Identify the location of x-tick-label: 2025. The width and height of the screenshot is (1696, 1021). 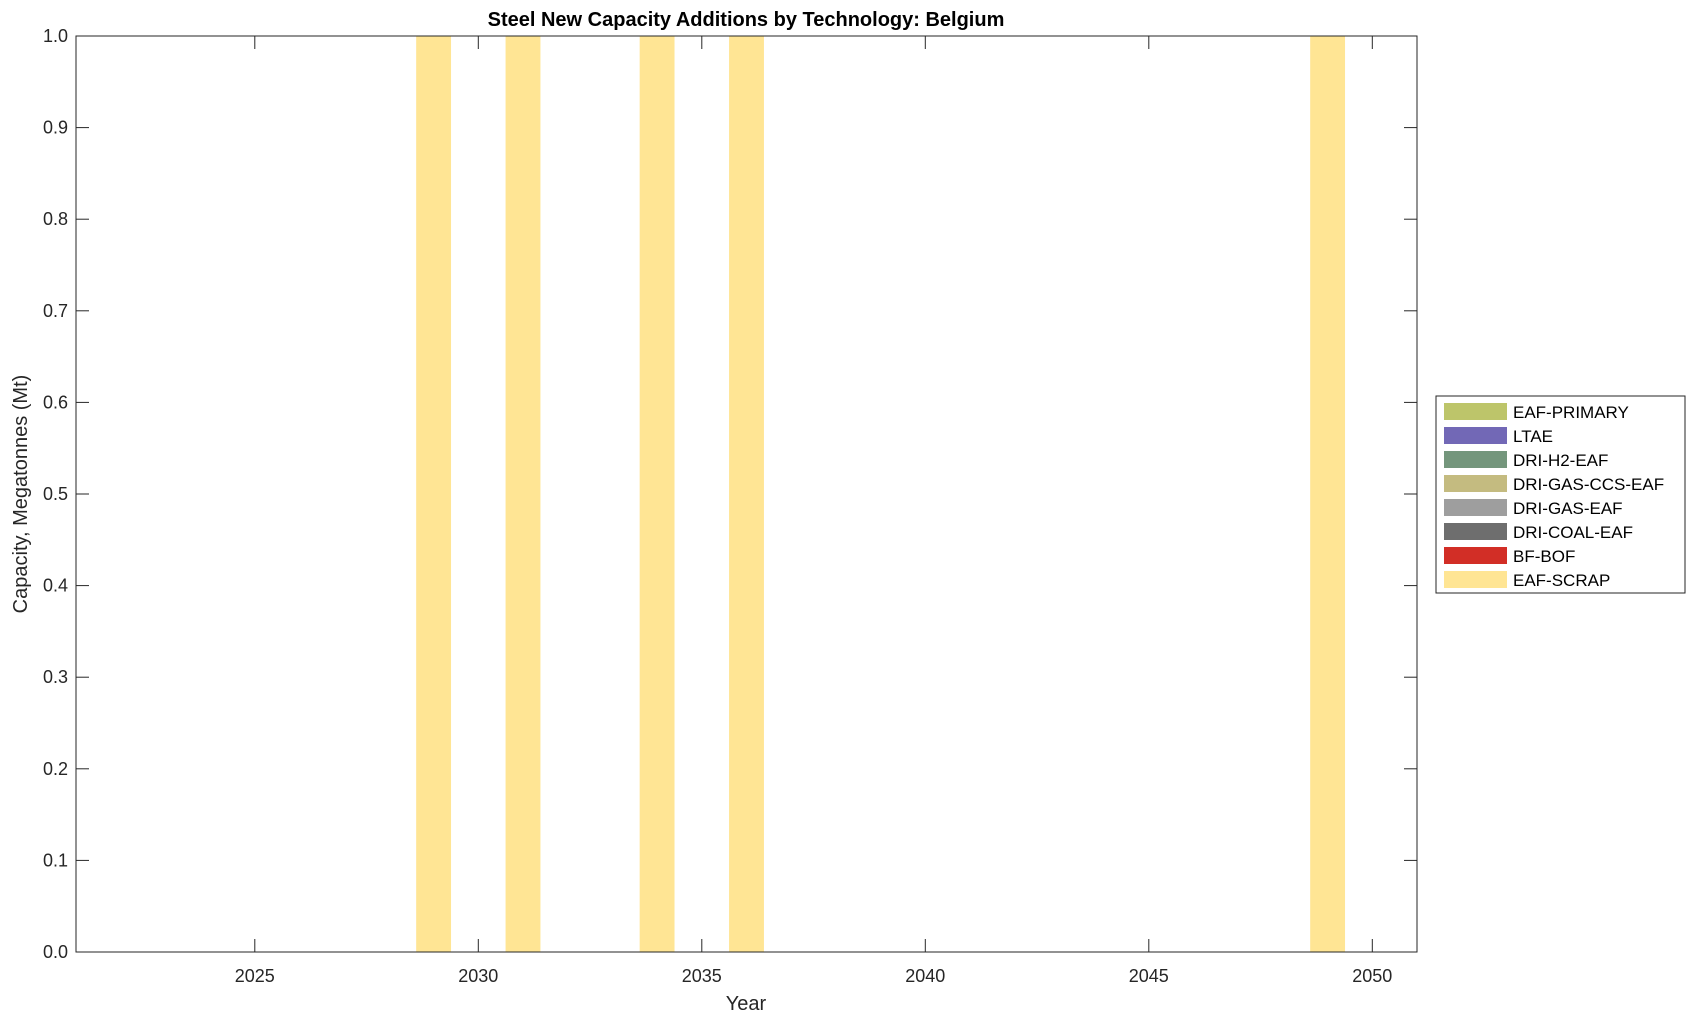
(255, 976).